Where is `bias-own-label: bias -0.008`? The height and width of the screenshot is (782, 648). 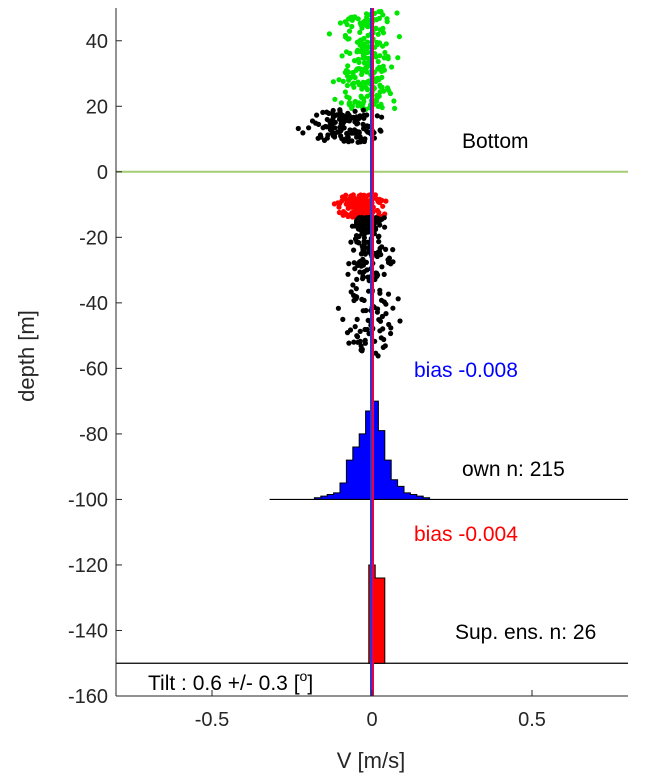
bias-own-label: bias -0.008 is located at coordinates (466, 370).